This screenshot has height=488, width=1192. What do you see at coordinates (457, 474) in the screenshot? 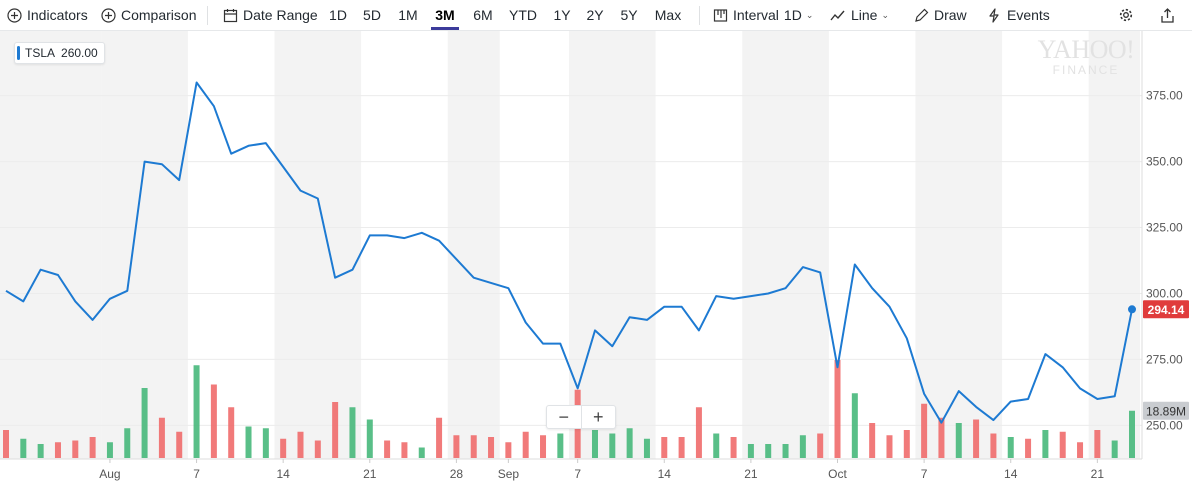
I see `x-tick-label: 28` at bounding box center [457, 474].